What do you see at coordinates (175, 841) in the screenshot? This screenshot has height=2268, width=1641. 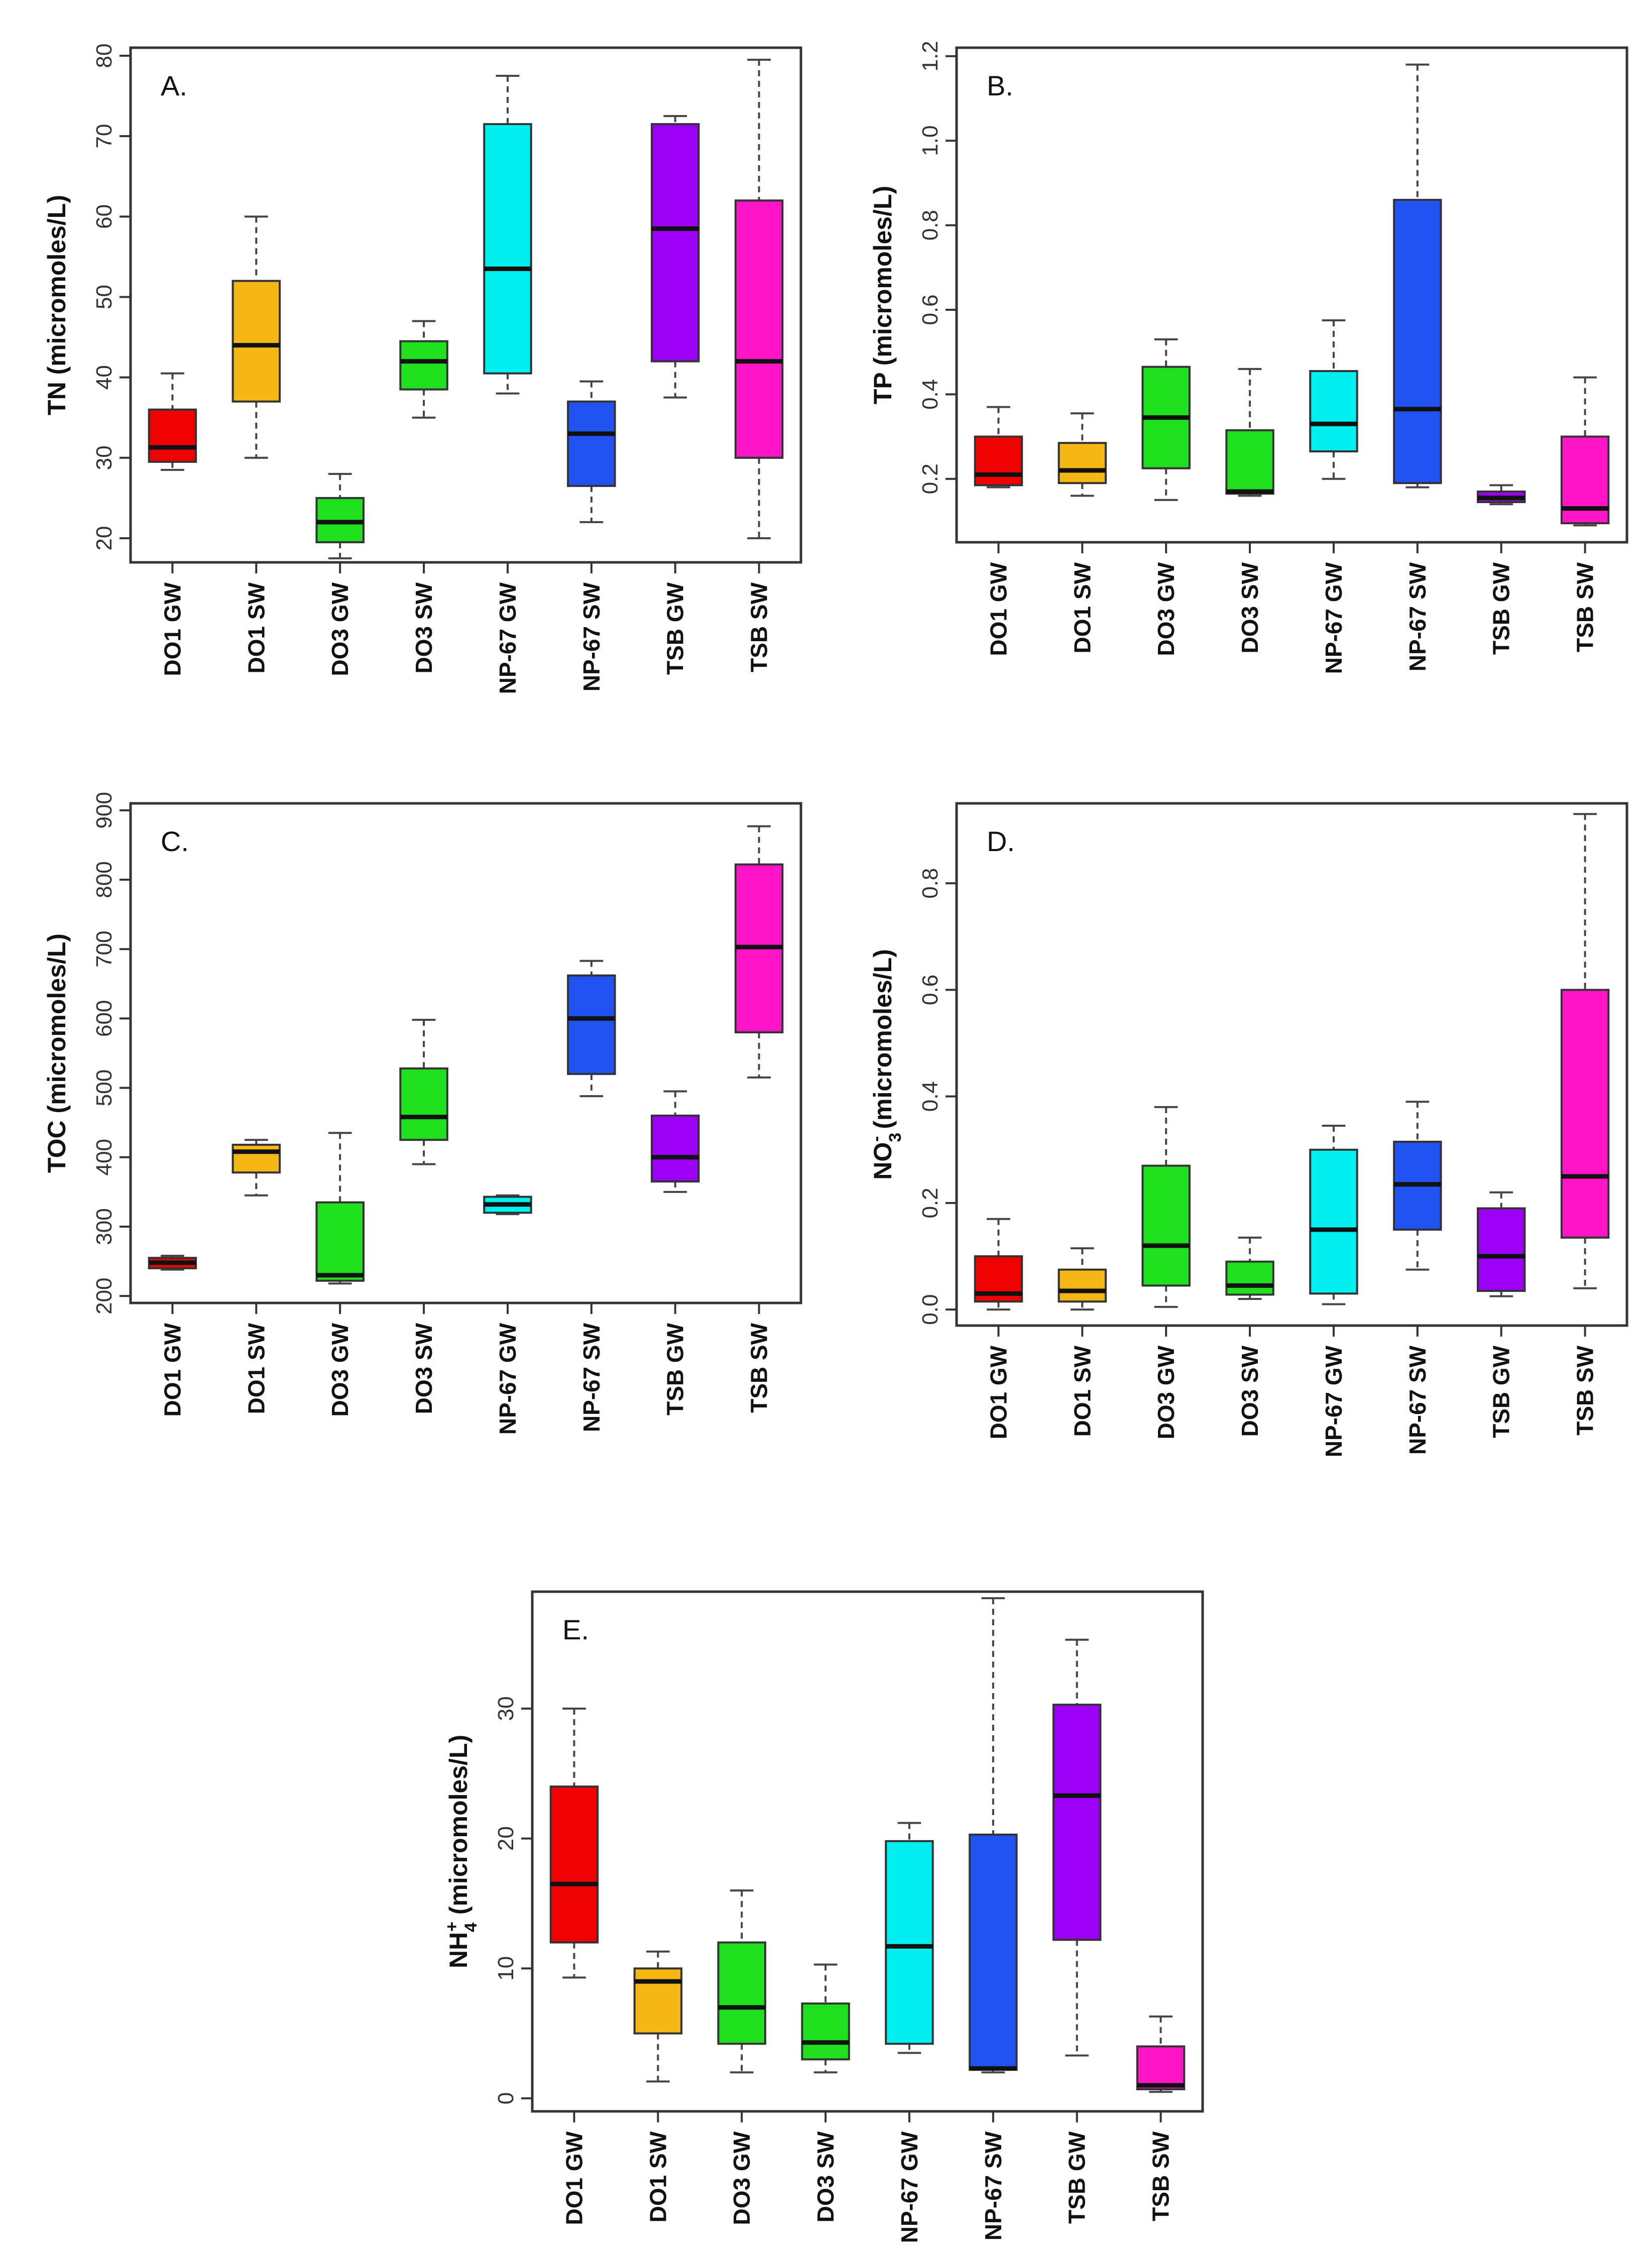 I see `panel-label: C.` at bounding box center [175, 841].